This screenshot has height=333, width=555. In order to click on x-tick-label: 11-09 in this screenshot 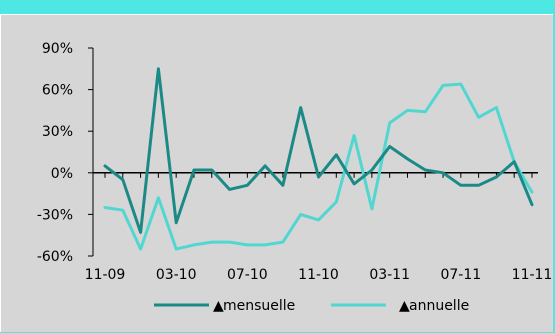, I will do `click(105, 275)`.